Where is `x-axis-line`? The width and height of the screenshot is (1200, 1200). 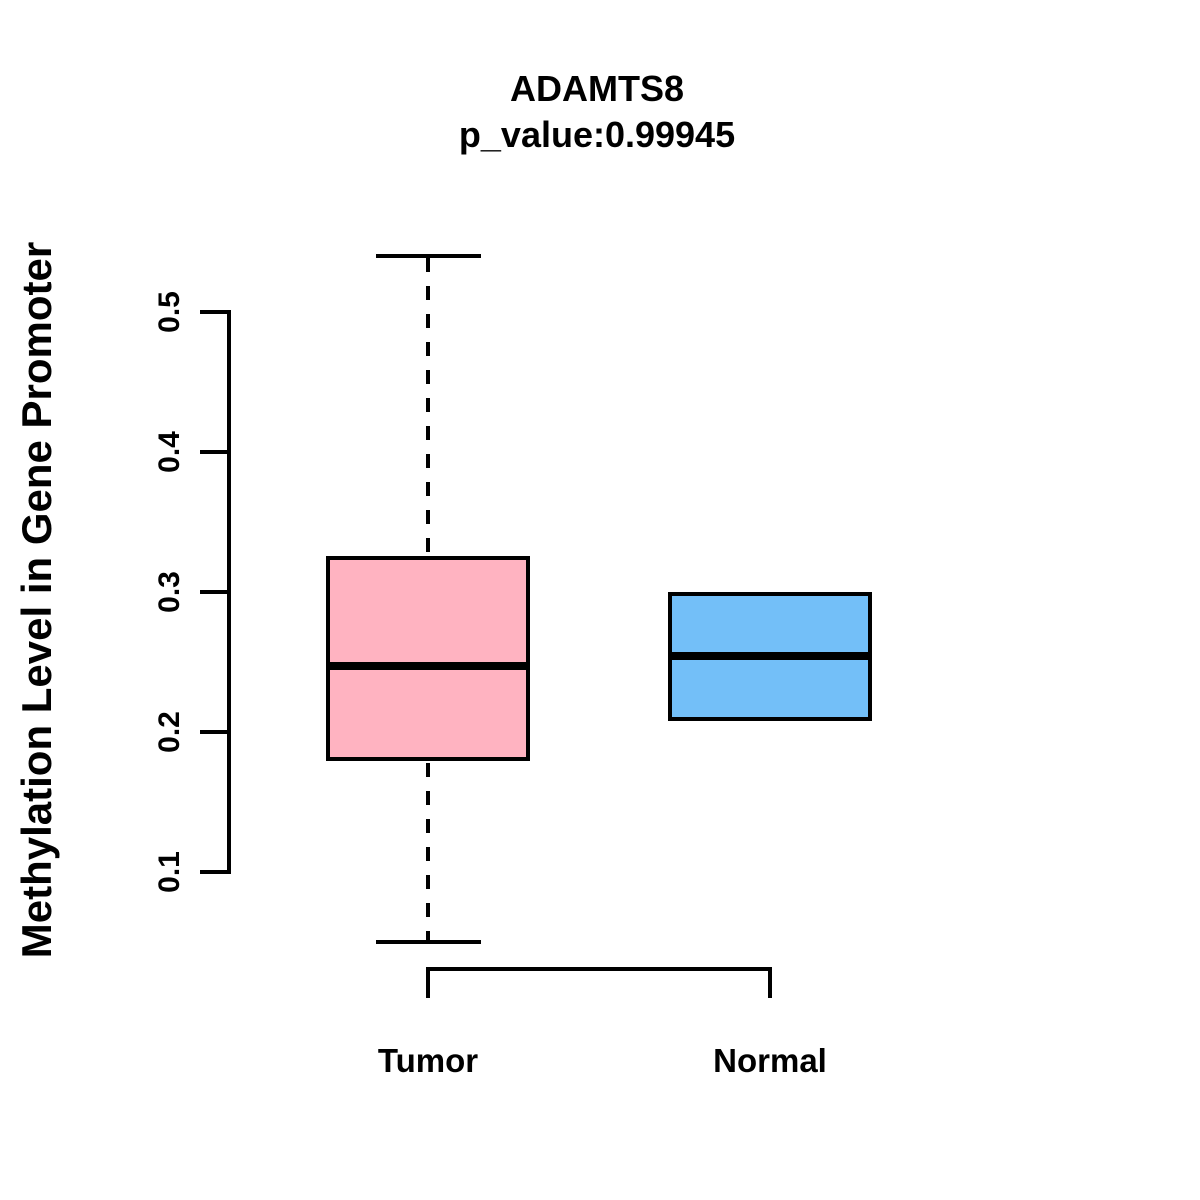
x-axis-line is located at coordinates (599, 969).